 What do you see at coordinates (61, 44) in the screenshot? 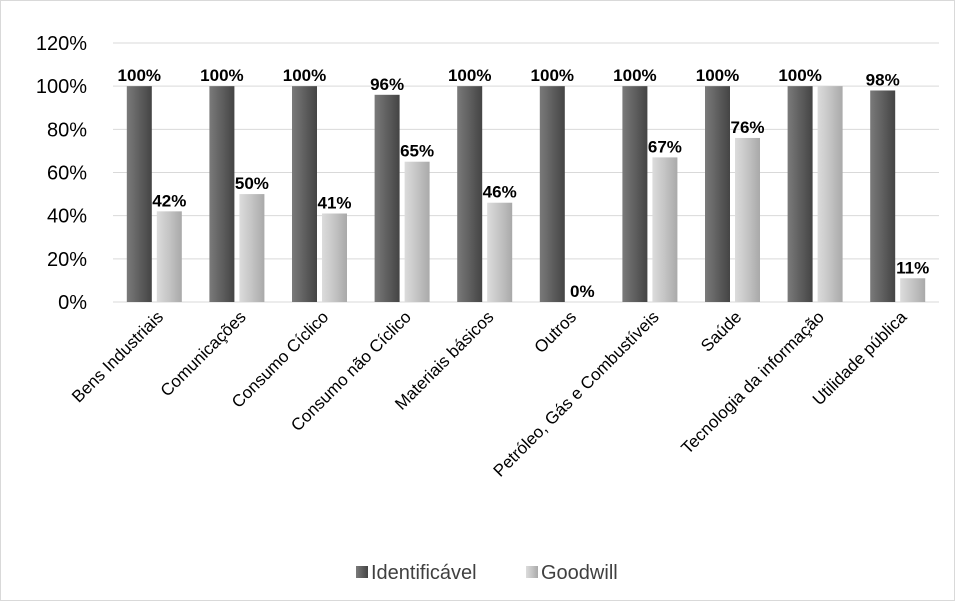
I see `y-tick-label: 120%` at bounding box center [61, 44].